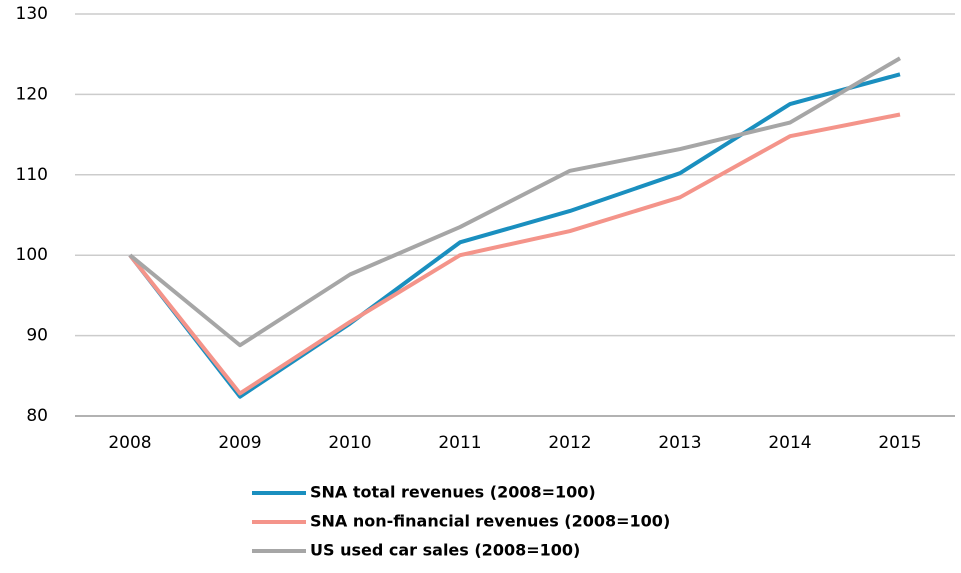  What do you see at coordinates (569, 443) in the screenshot?
I see `x-tick-label: 2012` at bounding box center [569, 443].